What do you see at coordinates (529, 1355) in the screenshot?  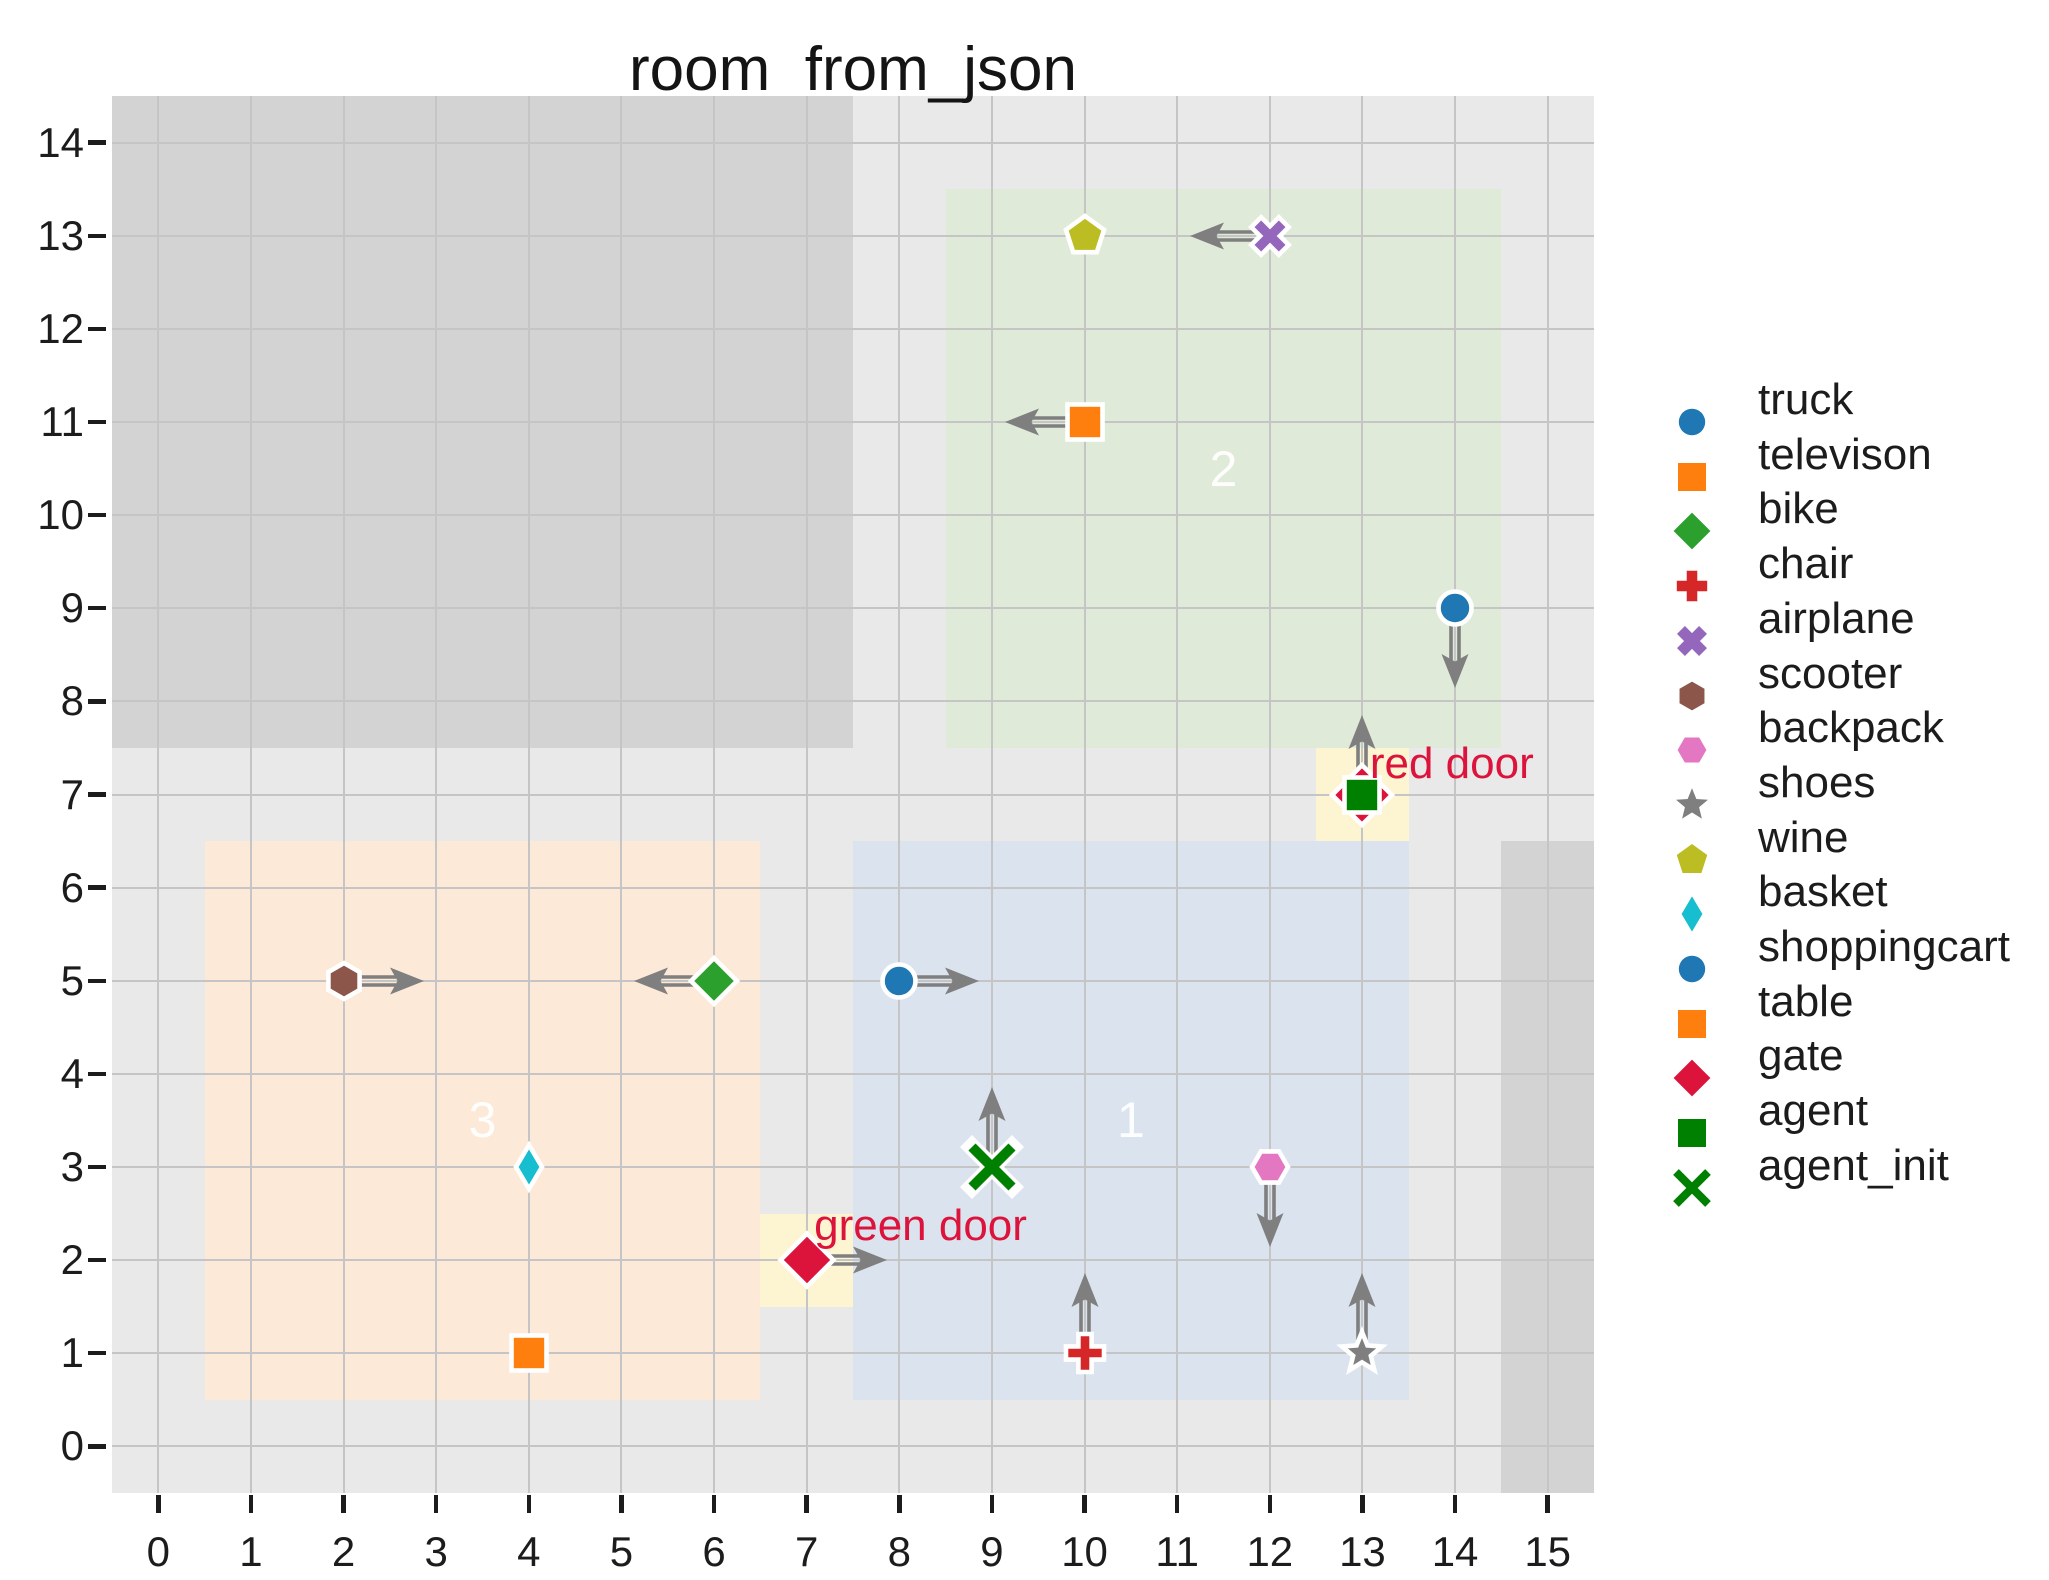 I see `marker-table` at bounding box center [529, 1355].